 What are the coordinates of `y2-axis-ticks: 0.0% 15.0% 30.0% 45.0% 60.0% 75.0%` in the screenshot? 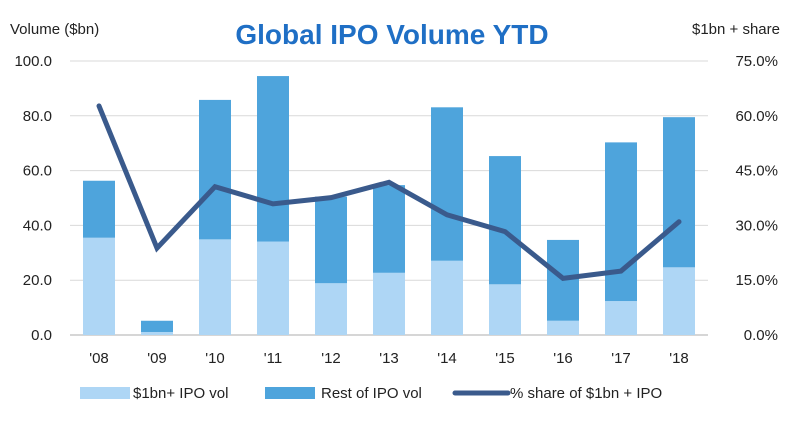 It's located at (756, 198).